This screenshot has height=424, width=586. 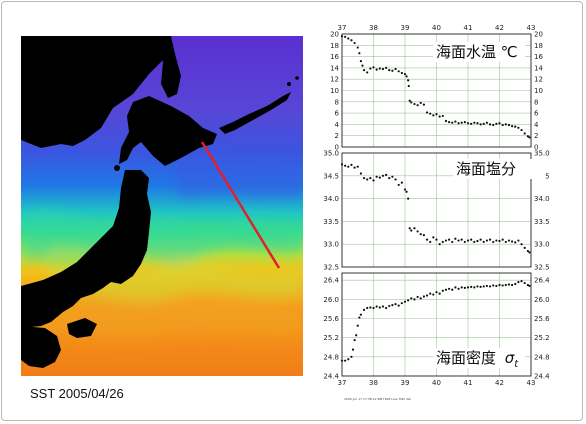 What do you see at coordinates (531, 383) in the screenshot?
I see `x-tick-label: 43` at bounding box center [531, 383].